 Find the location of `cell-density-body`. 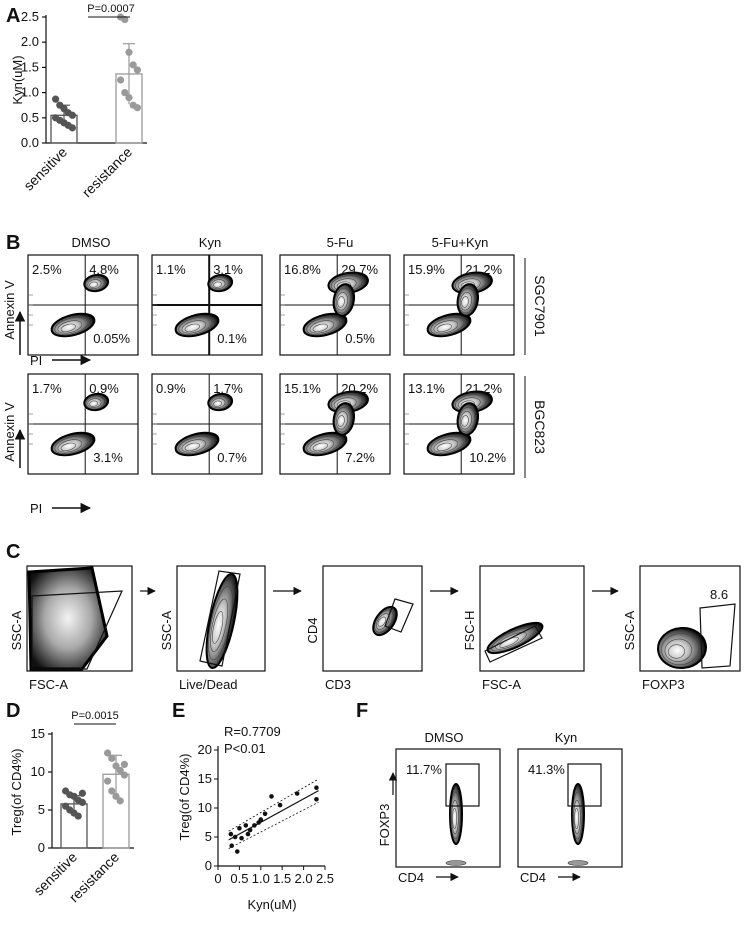

cell-density-body is located at coordinates (515, 638).